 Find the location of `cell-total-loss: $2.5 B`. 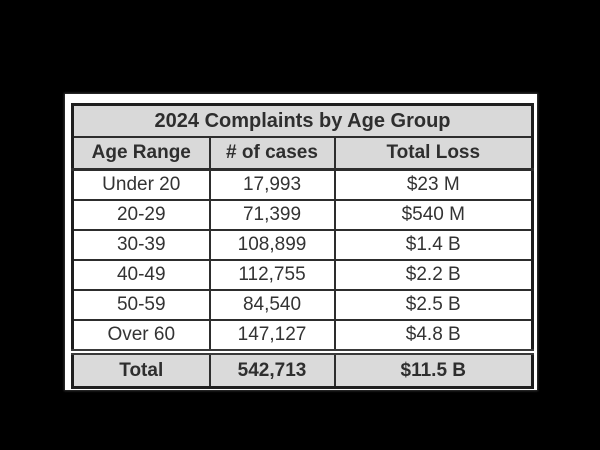

cell-total-loss: $2.5 B is located at coordinates (433, 305).